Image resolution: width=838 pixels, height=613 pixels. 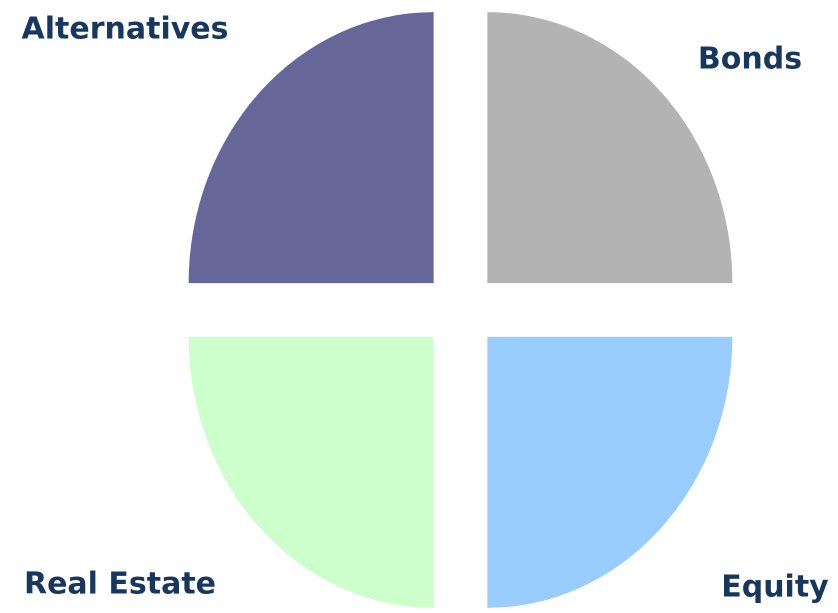 What do you see at coordinates (750, 59) in the screenshot?
I see `slice-label: Bonds` at bounding box center [750, 59].